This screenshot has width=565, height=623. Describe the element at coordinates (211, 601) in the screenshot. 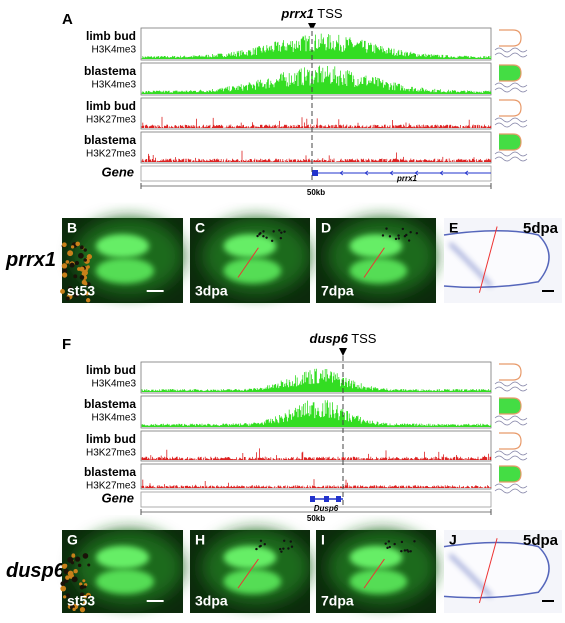

I see `stage-label: 3dpa` at that location.